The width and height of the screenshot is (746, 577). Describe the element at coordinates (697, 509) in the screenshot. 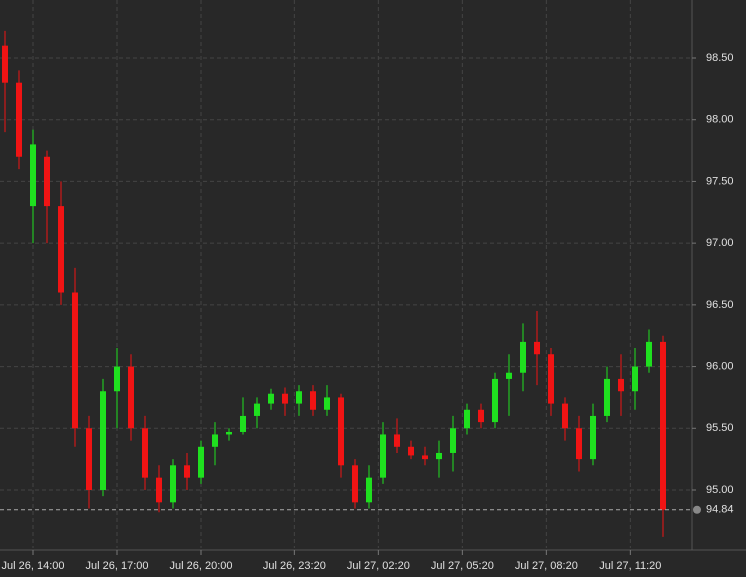

I see `last-price-marker` at that location.